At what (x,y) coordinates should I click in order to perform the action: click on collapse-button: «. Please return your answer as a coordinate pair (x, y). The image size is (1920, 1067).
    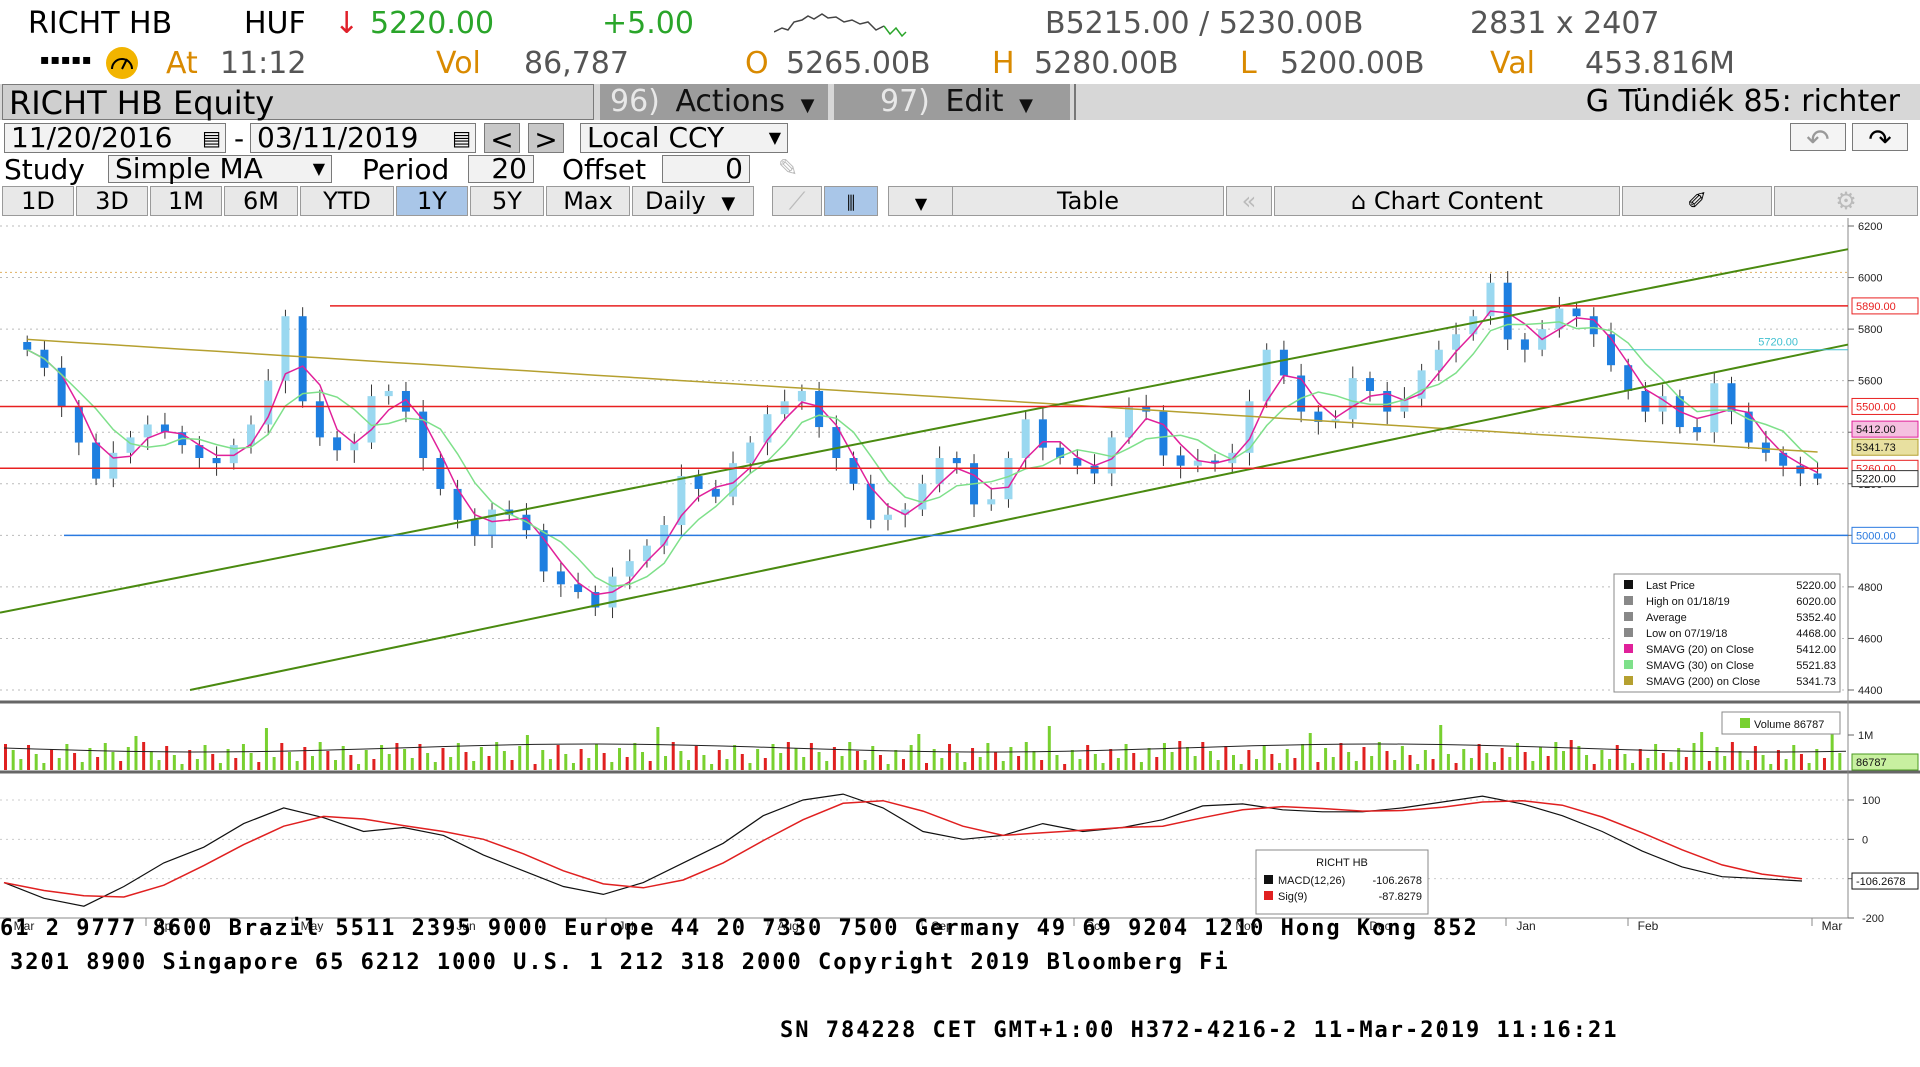
    Looking at the image, I should click on (1249, 201).